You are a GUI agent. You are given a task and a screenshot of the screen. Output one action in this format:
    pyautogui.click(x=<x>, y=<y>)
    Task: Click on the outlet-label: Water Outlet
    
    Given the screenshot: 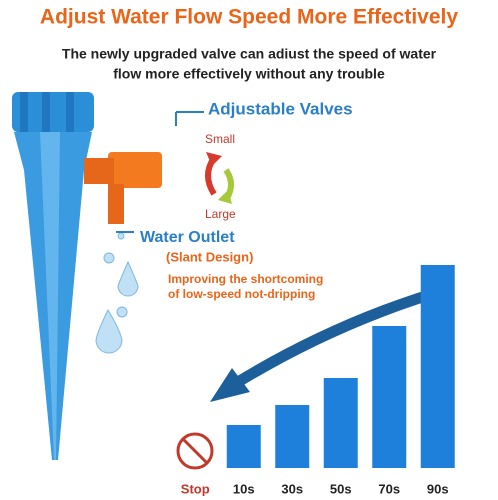 What is the action you would take?
    pyautogui.click(x=187, y=237)
    